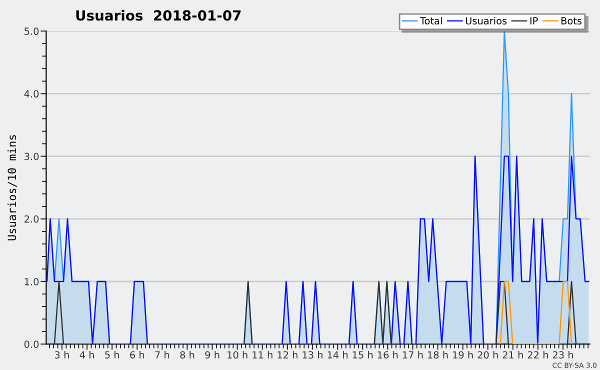 The width and height of the screenshot is (600, 370). Describe the element at coordinates (31, 156) in the screenshot. I see `y-tick-label: 3.0` at that location.